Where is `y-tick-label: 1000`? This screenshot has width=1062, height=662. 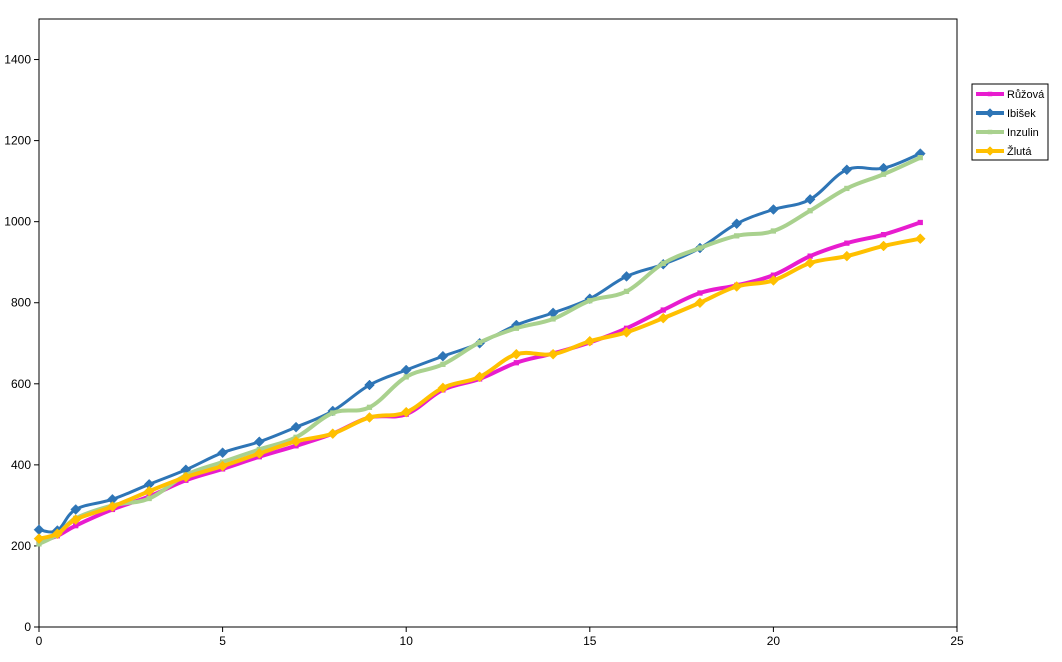 y-tick-label: 1000 is located at coordinates (17, 222).